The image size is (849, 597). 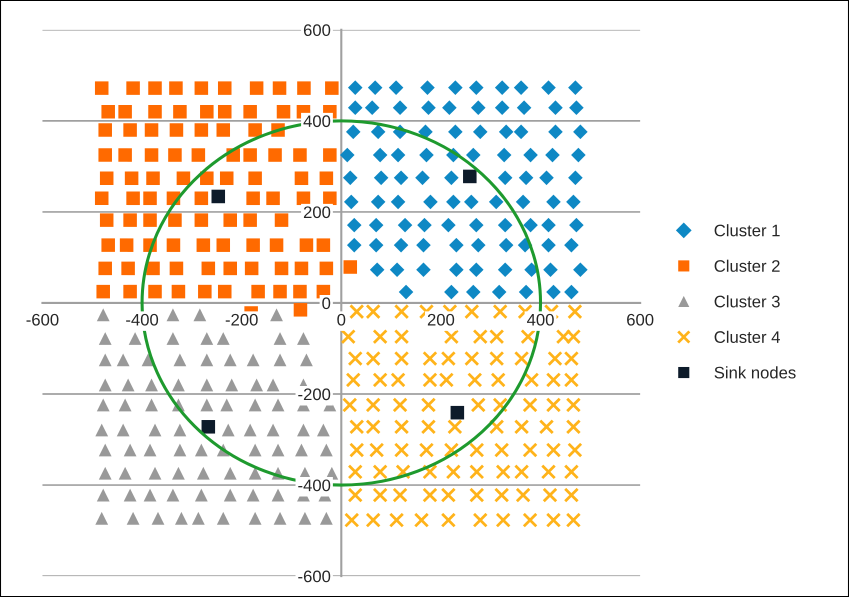 I want to click on x-tick-label: 400, so click(x=540, y=320).